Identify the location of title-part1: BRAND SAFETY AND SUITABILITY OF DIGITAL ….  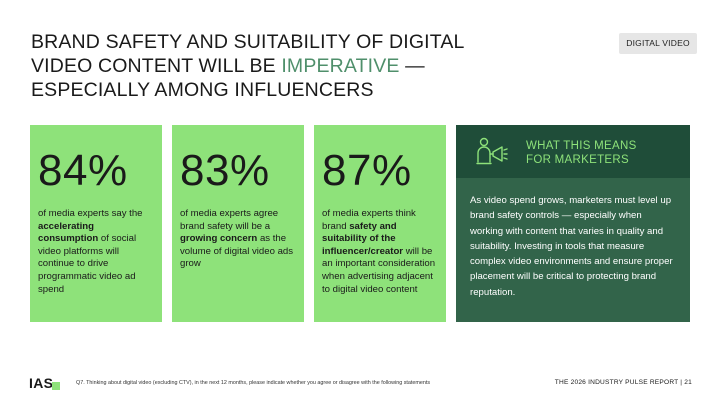
(247, 54).